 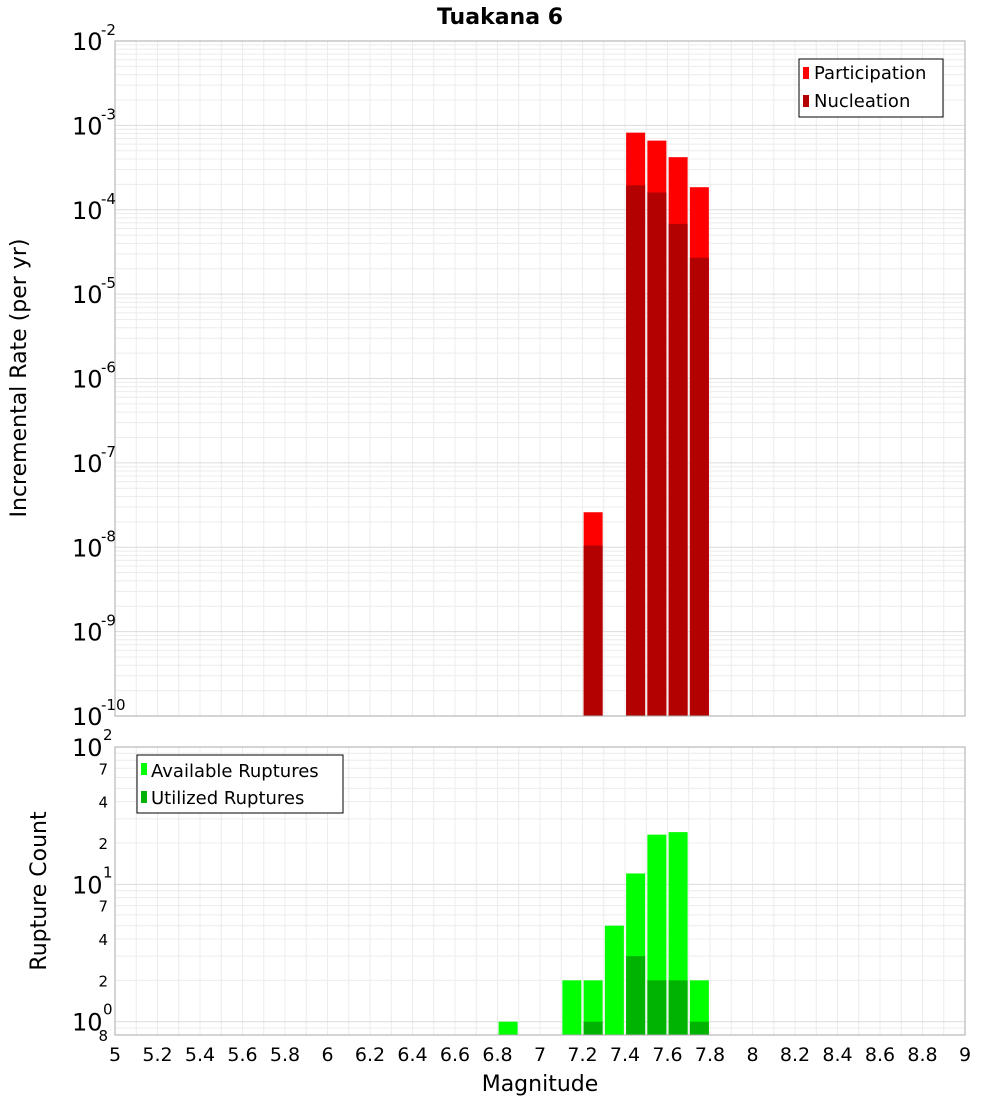 I want to click on top-y-tick-exponent: -8, so click(x=108, y=536).